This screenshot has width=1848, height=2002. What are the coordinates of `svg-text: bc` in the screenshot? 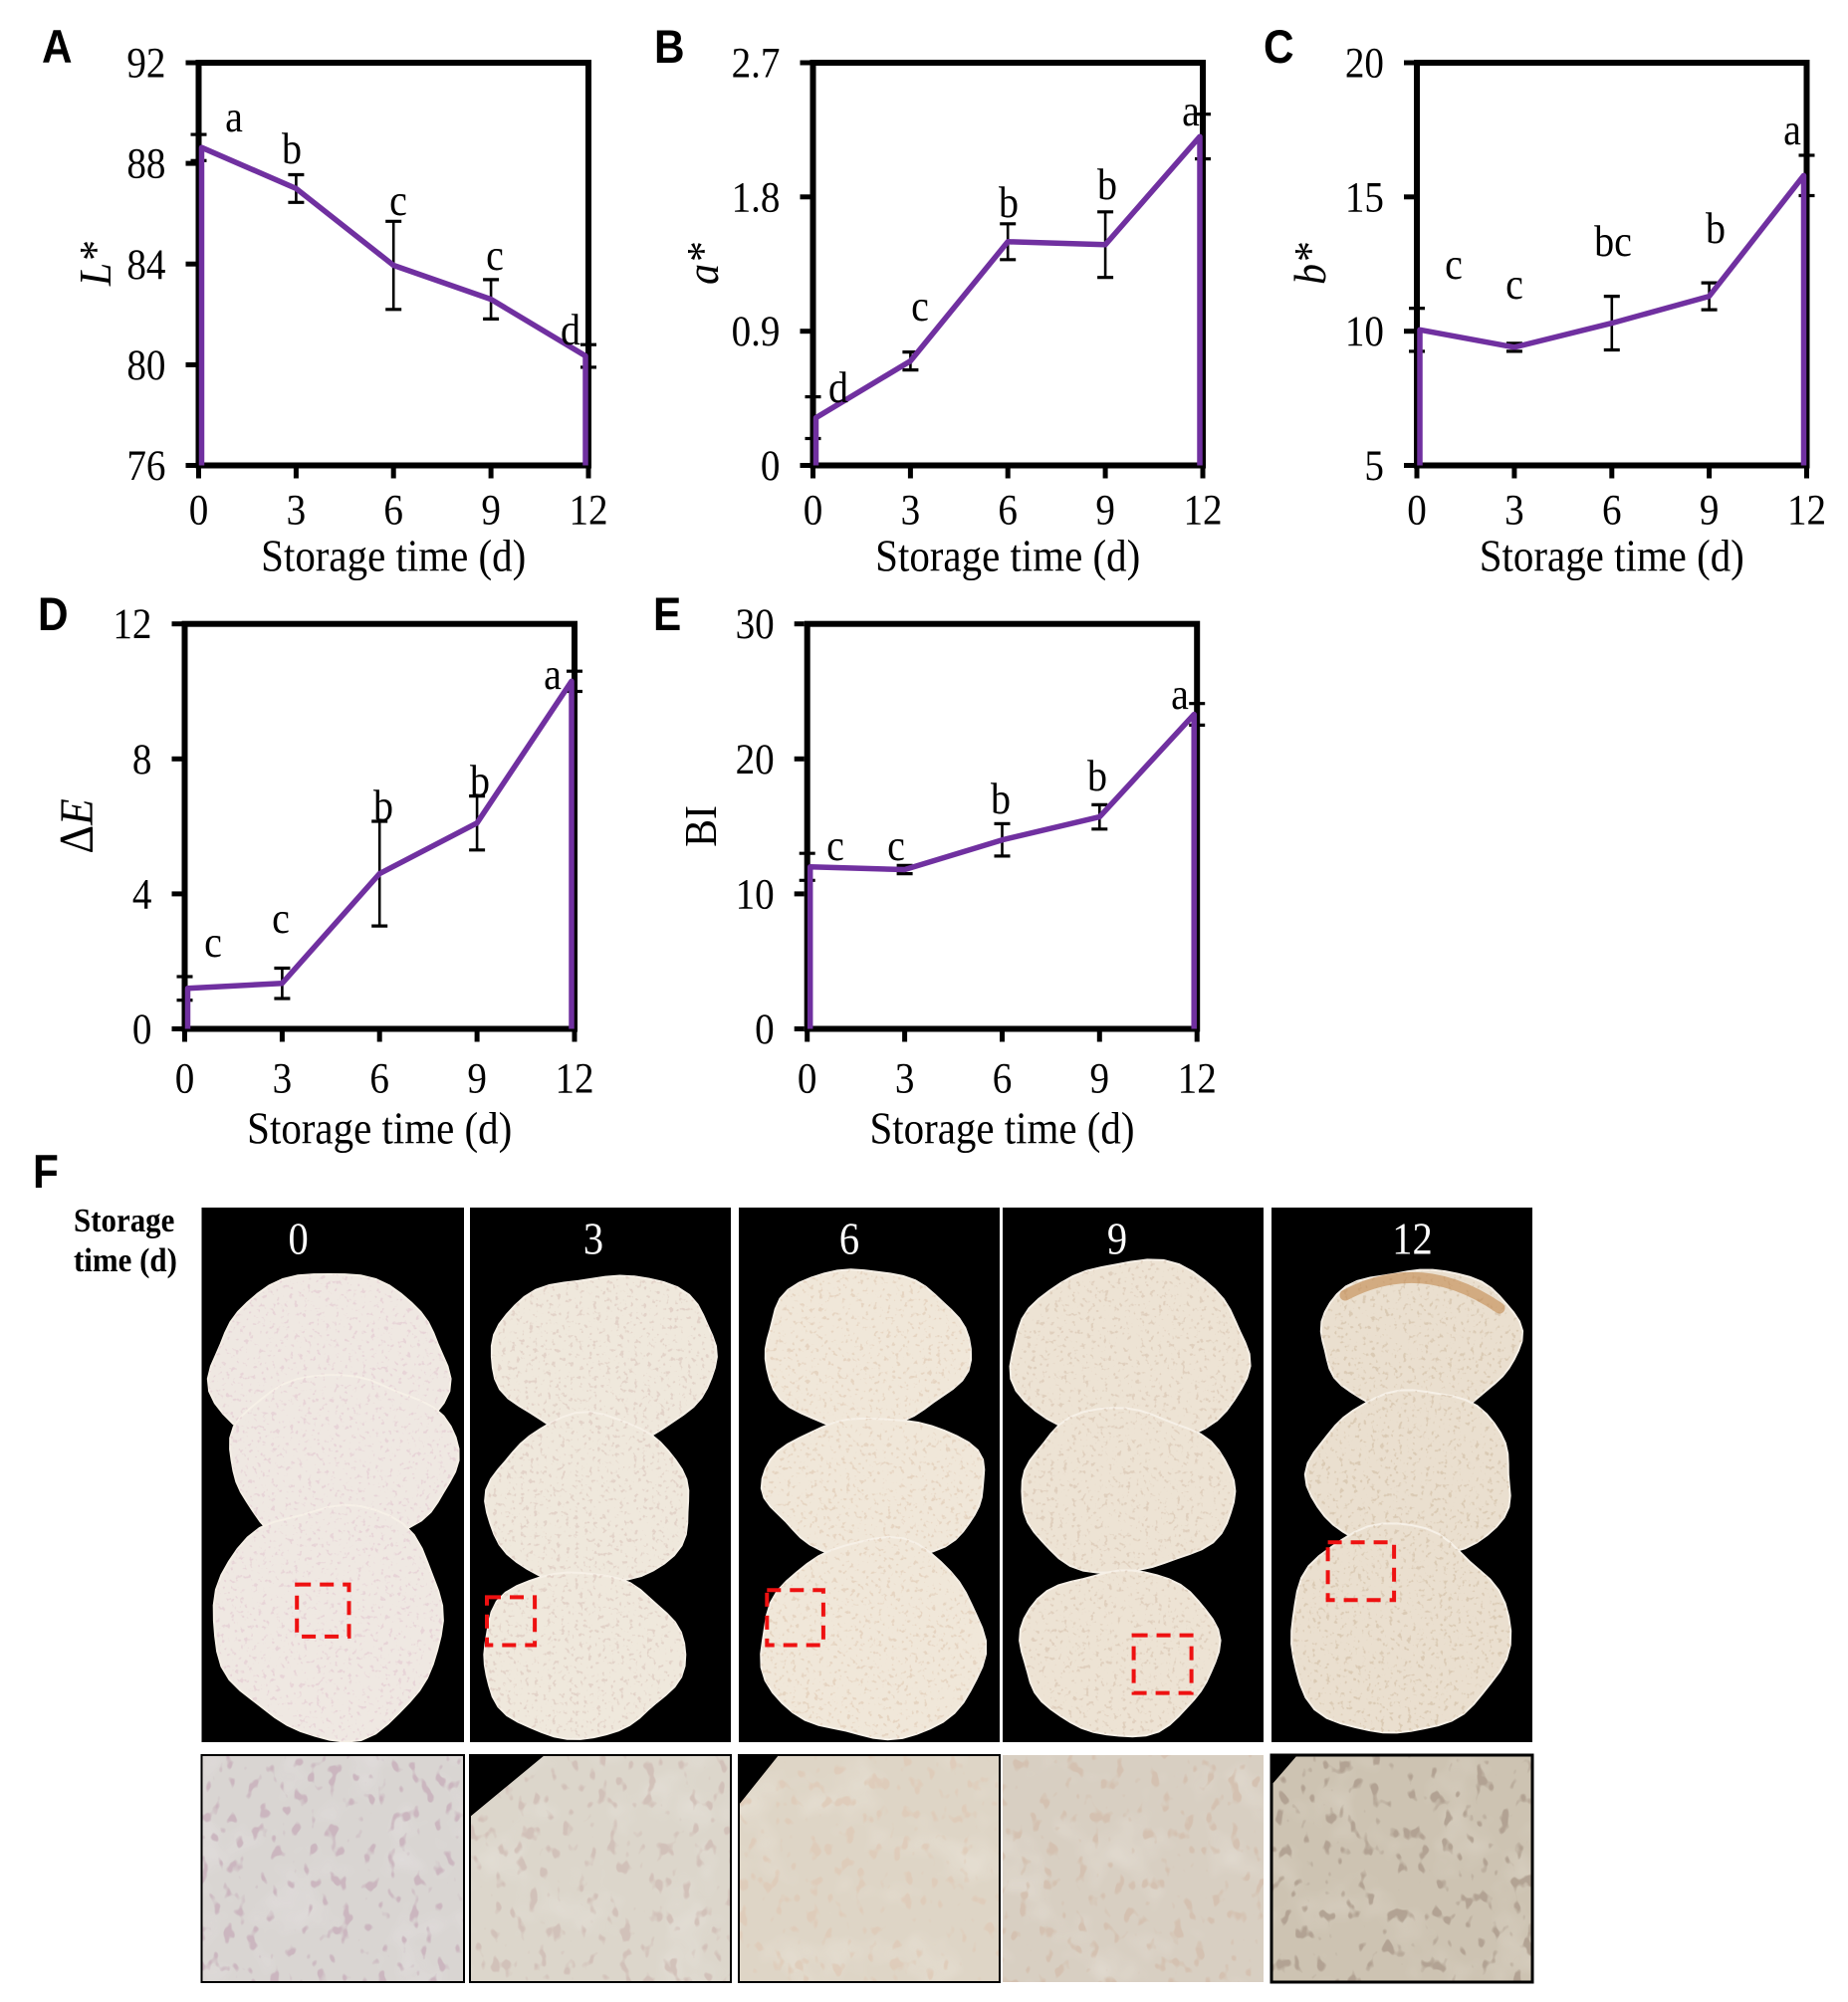 It's located at (1613, 242).